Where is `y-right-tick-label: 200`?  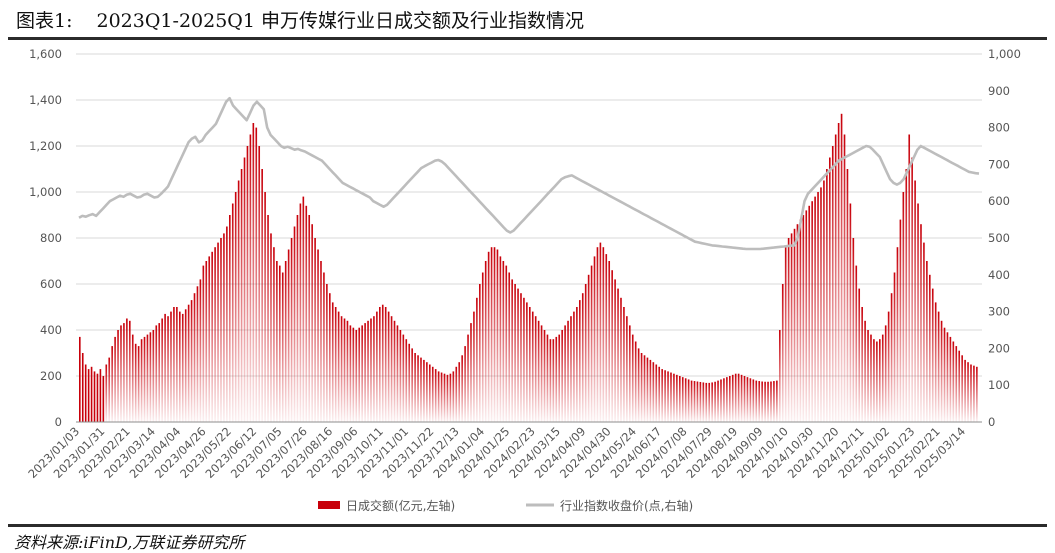 y-right-tick-label: 200 is located at coordinates (999, 348).